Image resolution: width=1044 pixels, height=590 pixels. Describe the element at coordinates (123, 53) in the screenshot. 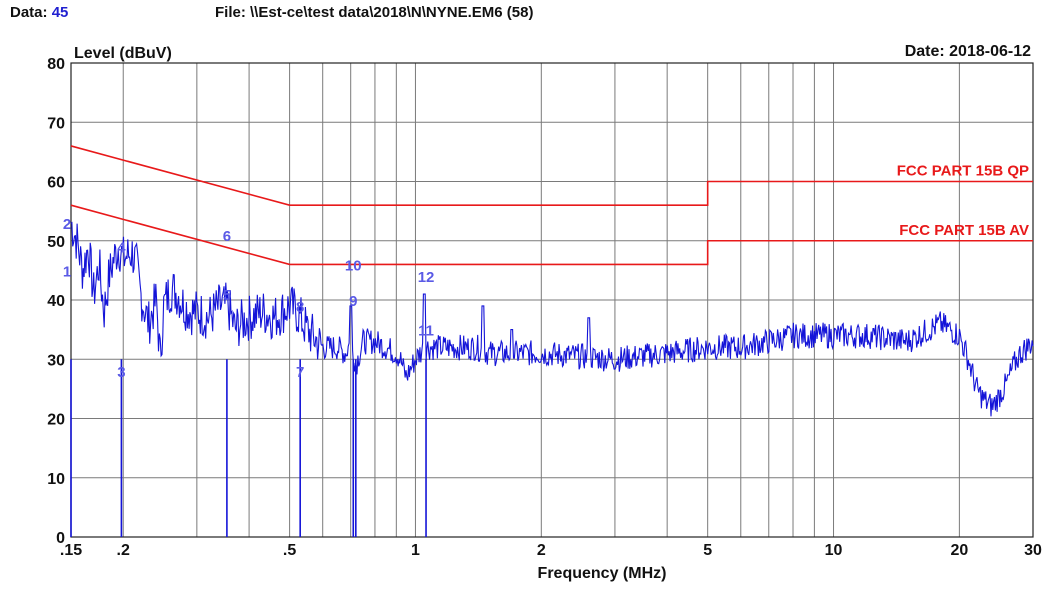

I see `y-axis-title: Level (dBuV)` at that location.